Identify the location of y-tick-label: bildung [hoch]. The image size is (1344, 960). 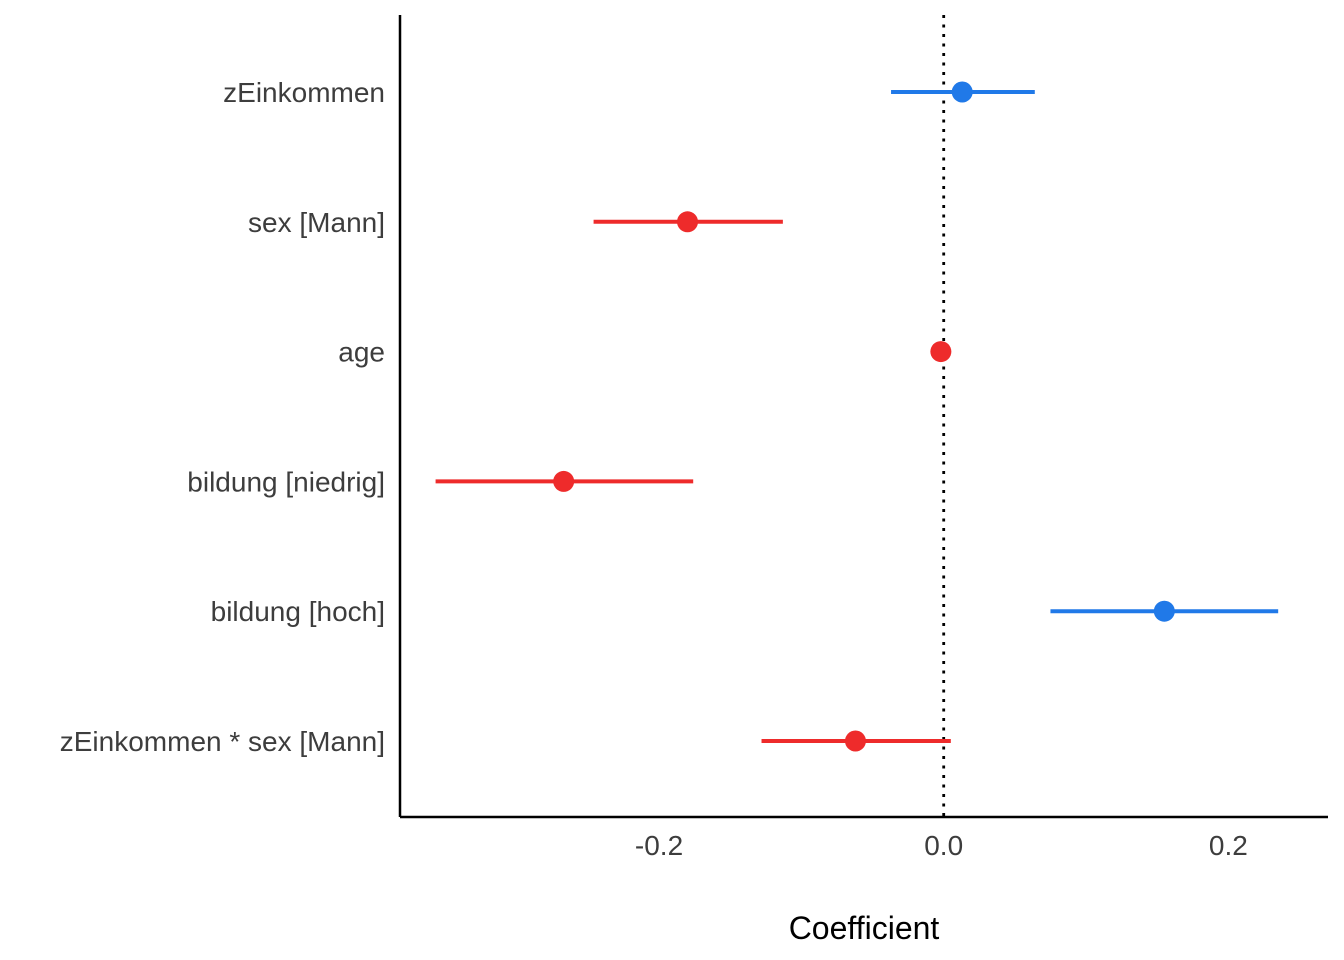
(298, 611).